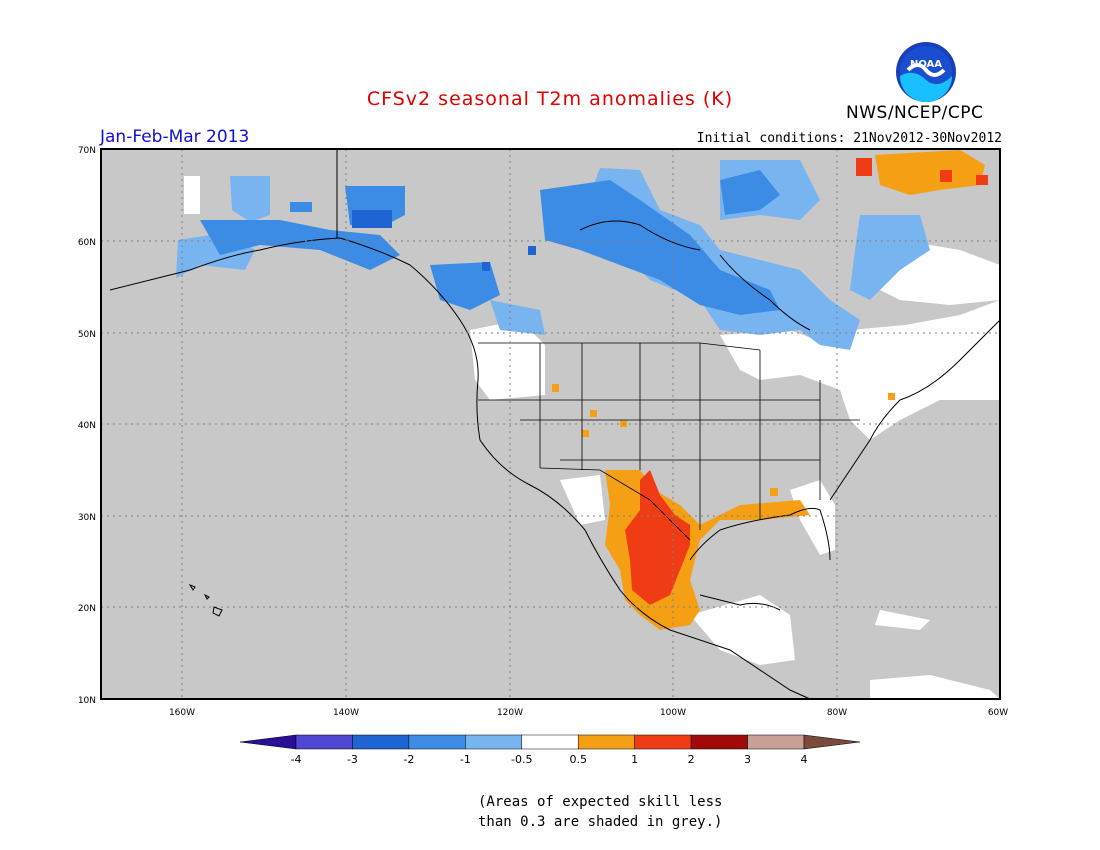  What do you see at coordinates (600, 802) in the screenshot?
I see `skill-note-line1: (Areas of expected skill less` at bounding box center [600, 802].